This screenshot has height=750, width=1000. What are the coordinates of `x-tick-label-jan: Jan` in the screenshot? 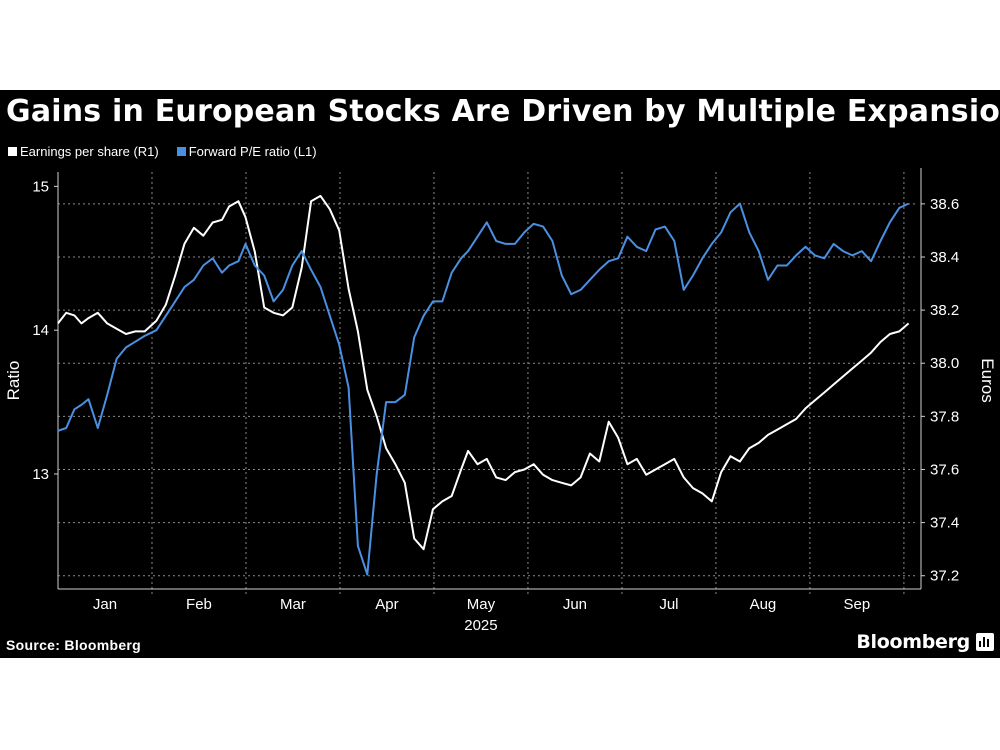 It's located at (105, 604).